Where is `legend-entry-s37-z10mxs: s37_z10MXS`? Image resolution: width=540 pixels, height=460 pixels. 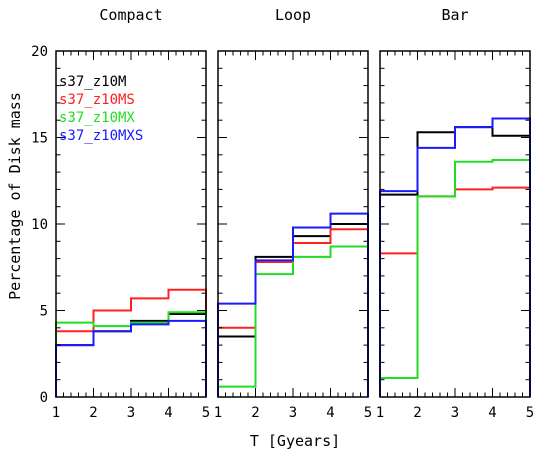
legend-entry-s37-z10mxs: s37_z10MXS is located at coordinates (101, 136).